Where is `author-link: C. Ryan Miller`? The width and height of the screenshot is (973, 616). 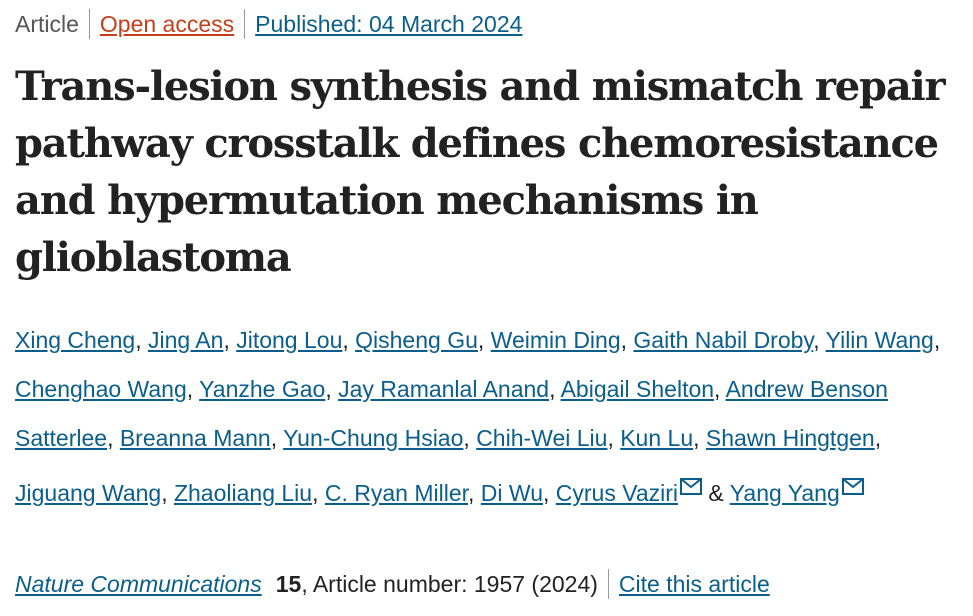
author-link: C. Ryan Miller is located at coordinates (396, 493).